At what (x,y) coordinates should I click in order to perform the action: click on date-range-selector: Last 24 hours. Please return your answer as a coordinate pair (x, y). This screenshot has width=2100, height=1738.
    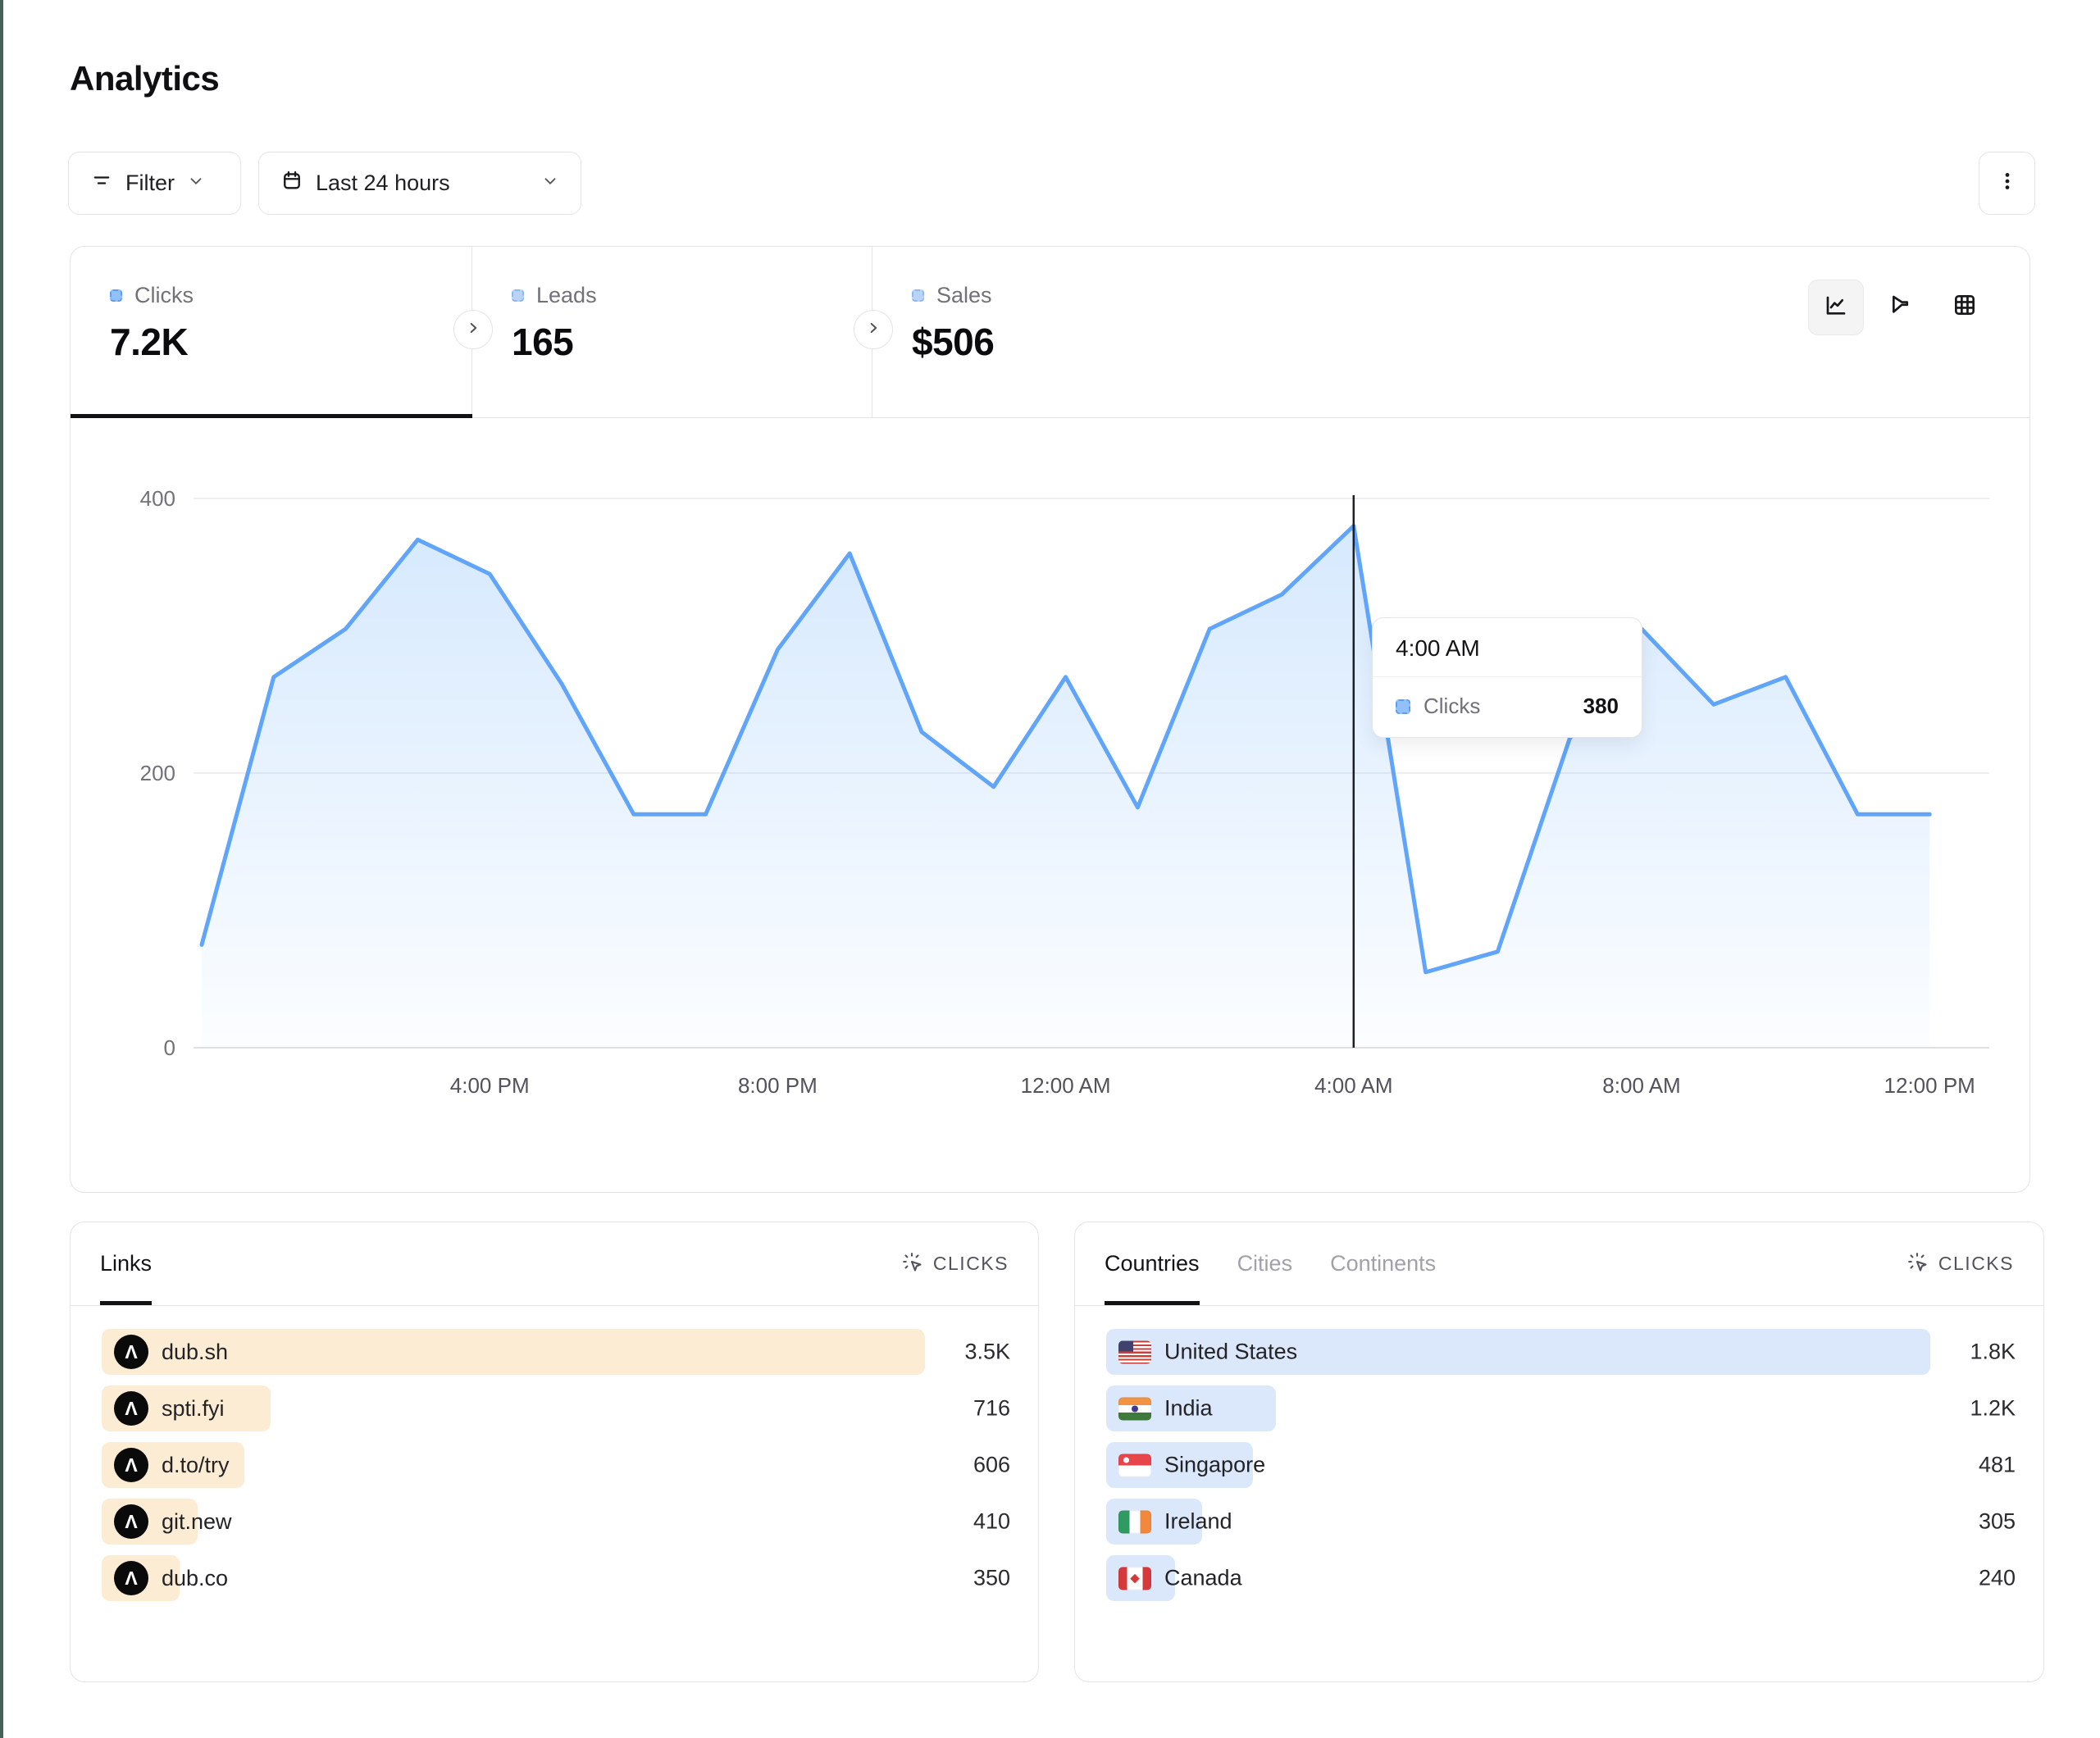
    Looking at the image, I should click on (419, 183).